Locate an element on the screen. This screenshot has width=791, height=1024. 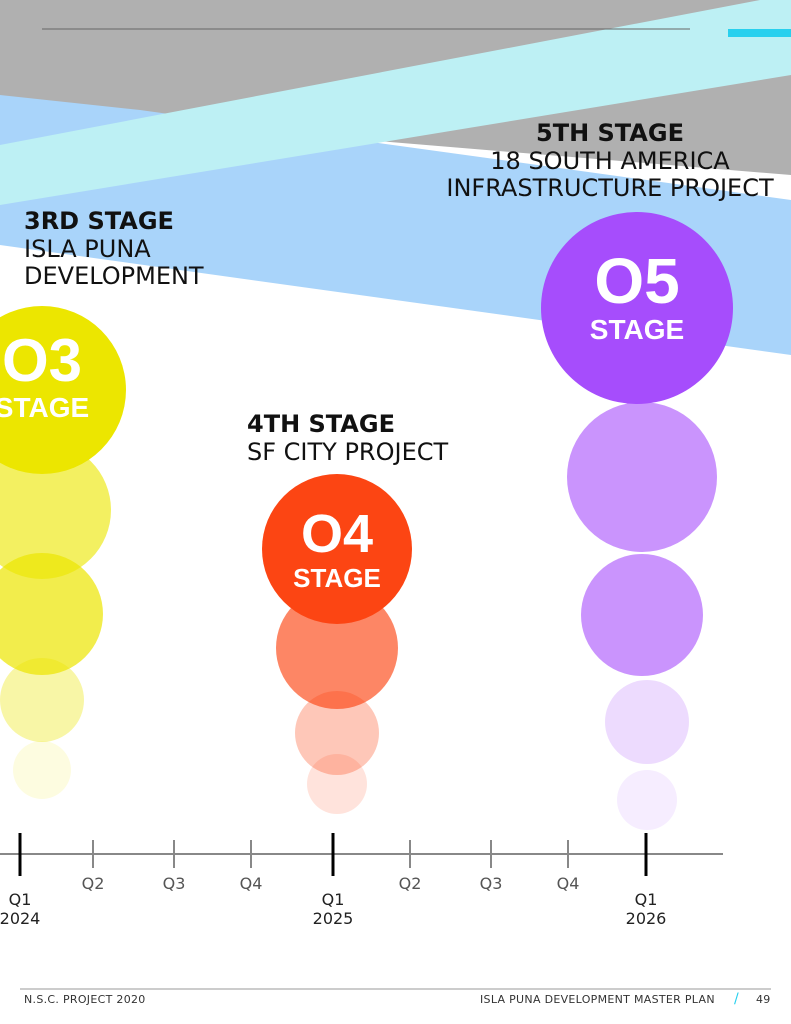
stage-3-word: STAGE is located at coordinates (45, 407).